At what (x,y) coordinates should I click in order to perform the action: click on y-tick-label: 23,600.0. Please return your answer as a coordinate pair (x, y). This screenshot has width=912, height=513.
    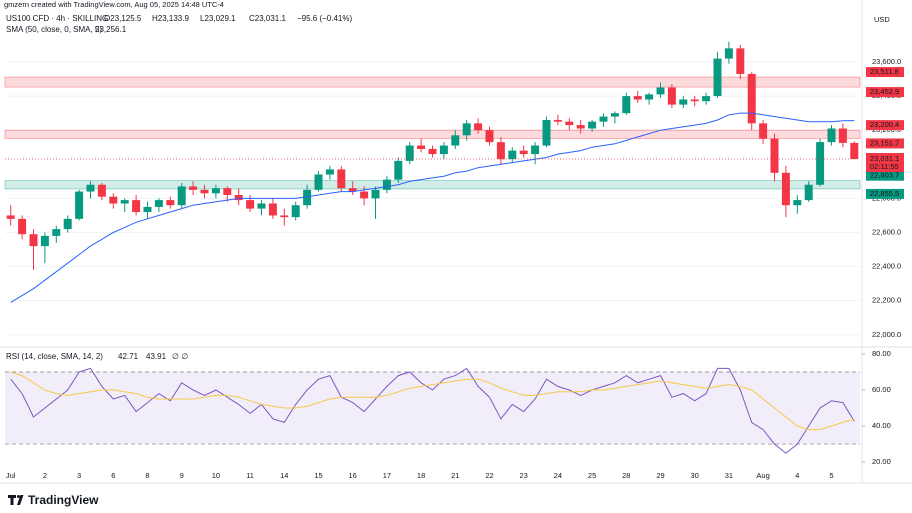
    Looking at the image, I should click on (886, 61).